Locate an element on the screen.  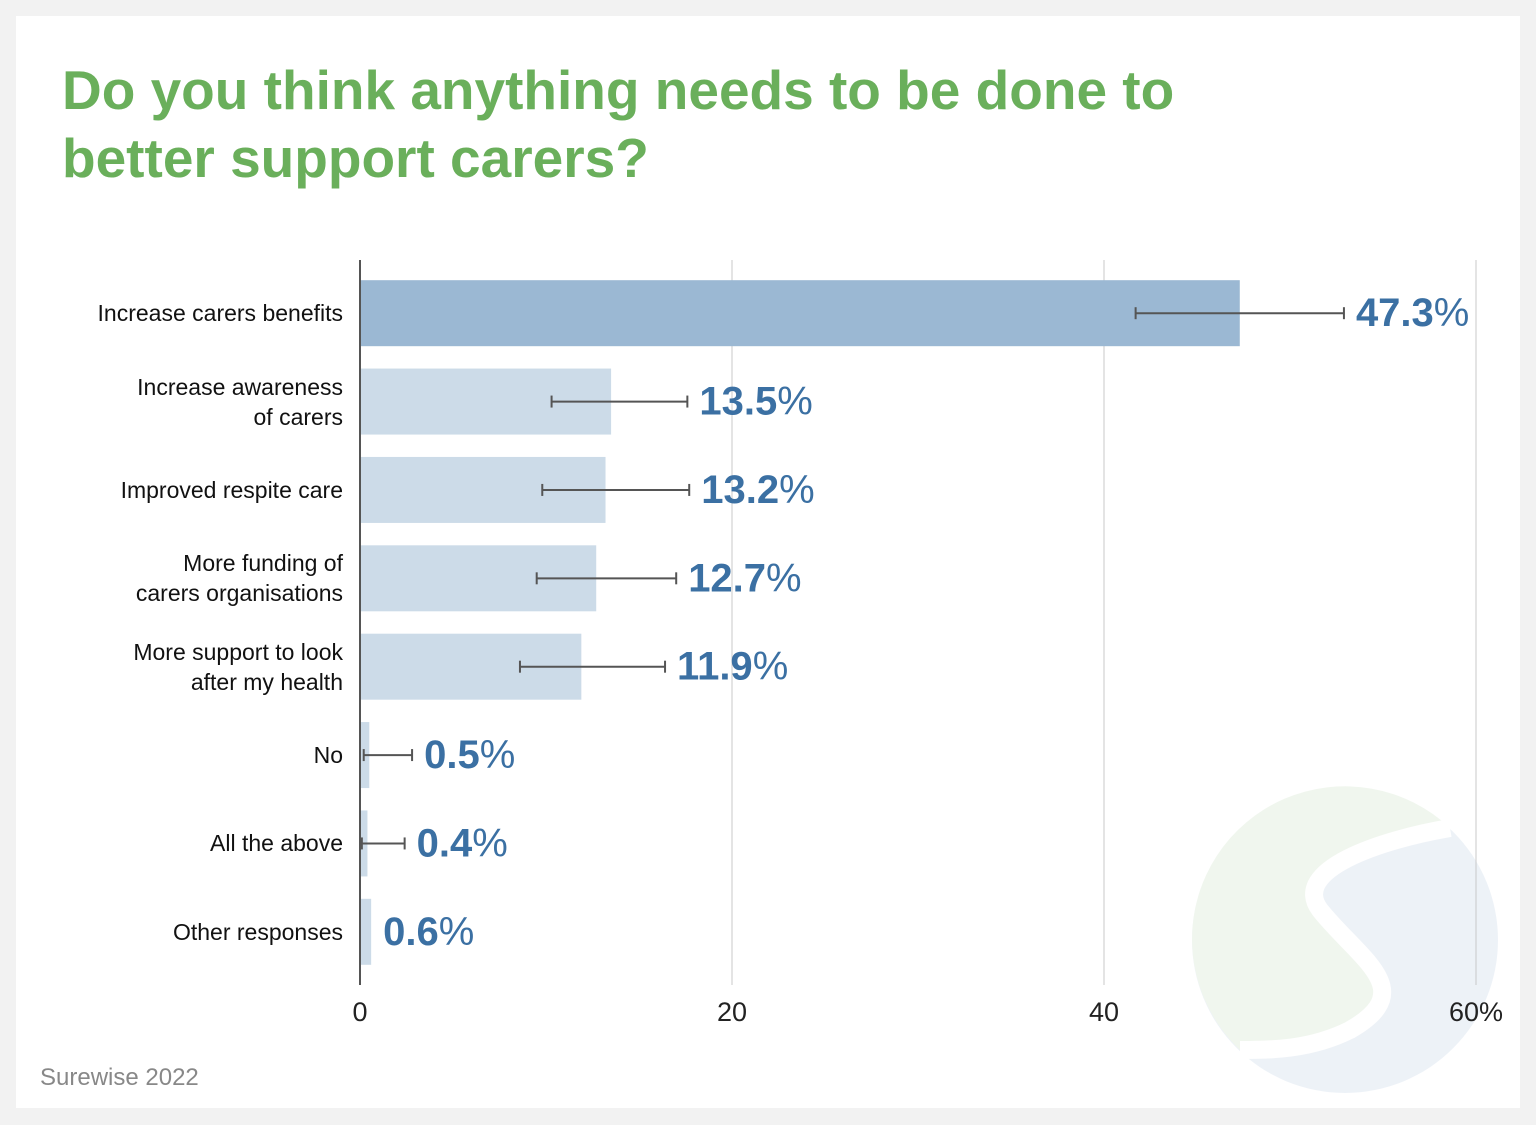
category-label: All the above is located at coordinates (276, 843).